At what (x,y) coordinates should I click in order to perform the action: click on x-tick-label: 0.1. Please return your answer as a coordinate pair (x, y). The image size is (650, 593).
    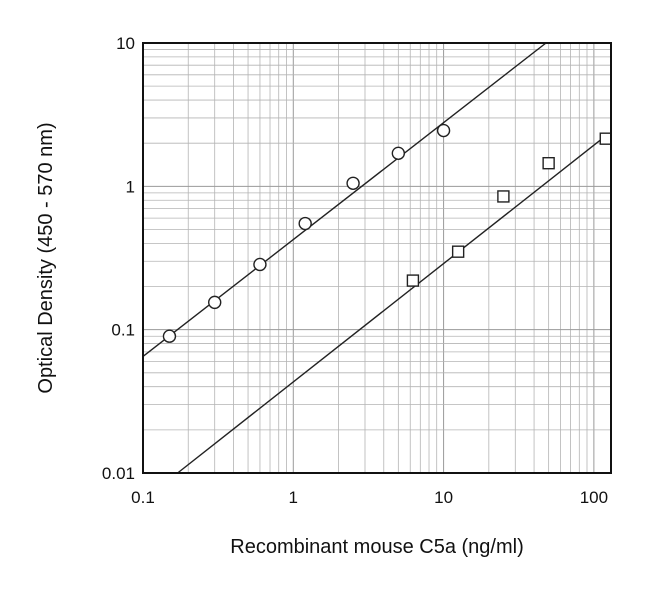
    Looking at the image, I should click on (143, 497).